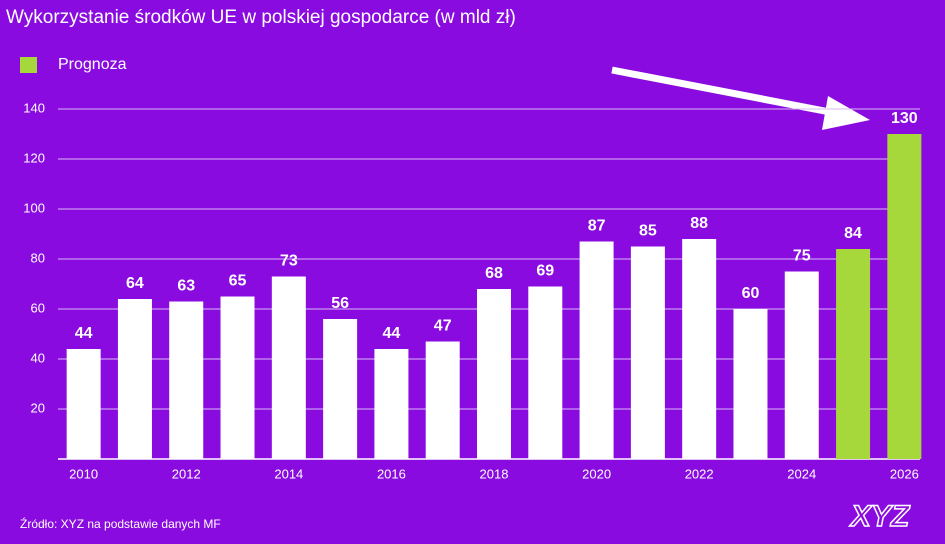  I want to click on value-label: 69, so click(545, 271).